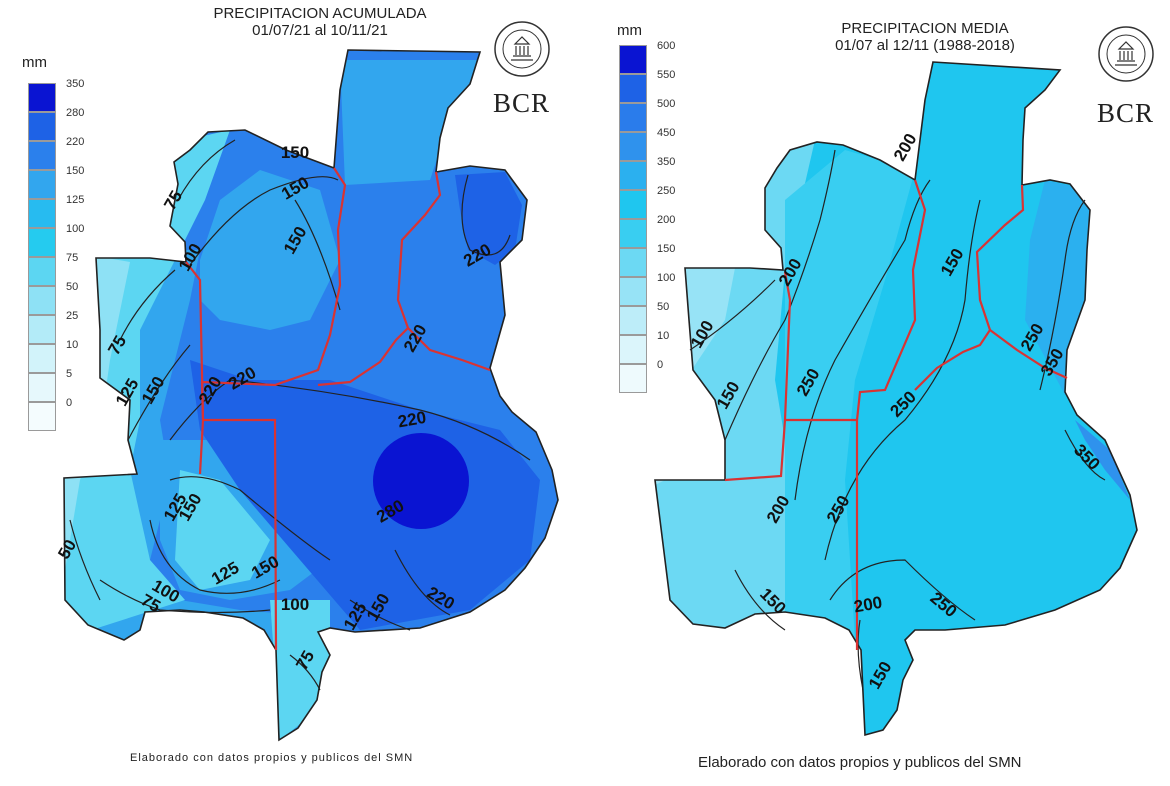 This screenshot has height=786, width=1170. Describe the element at coordinates (75, 142) in the screenshot. I see `legend-label: 220` at that location.